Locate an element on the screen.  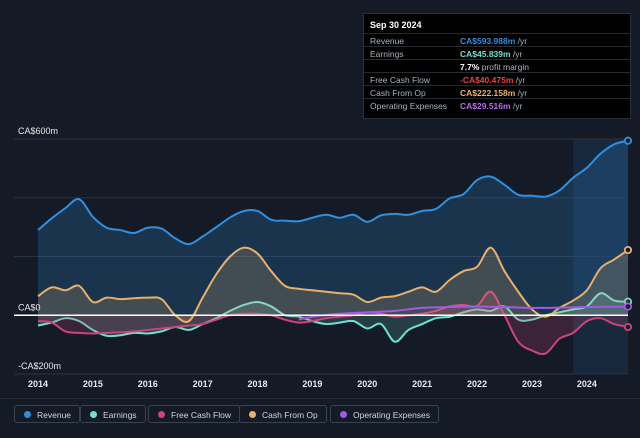
legend-label: Free Cash Flow is located at coordinates (201, 415).